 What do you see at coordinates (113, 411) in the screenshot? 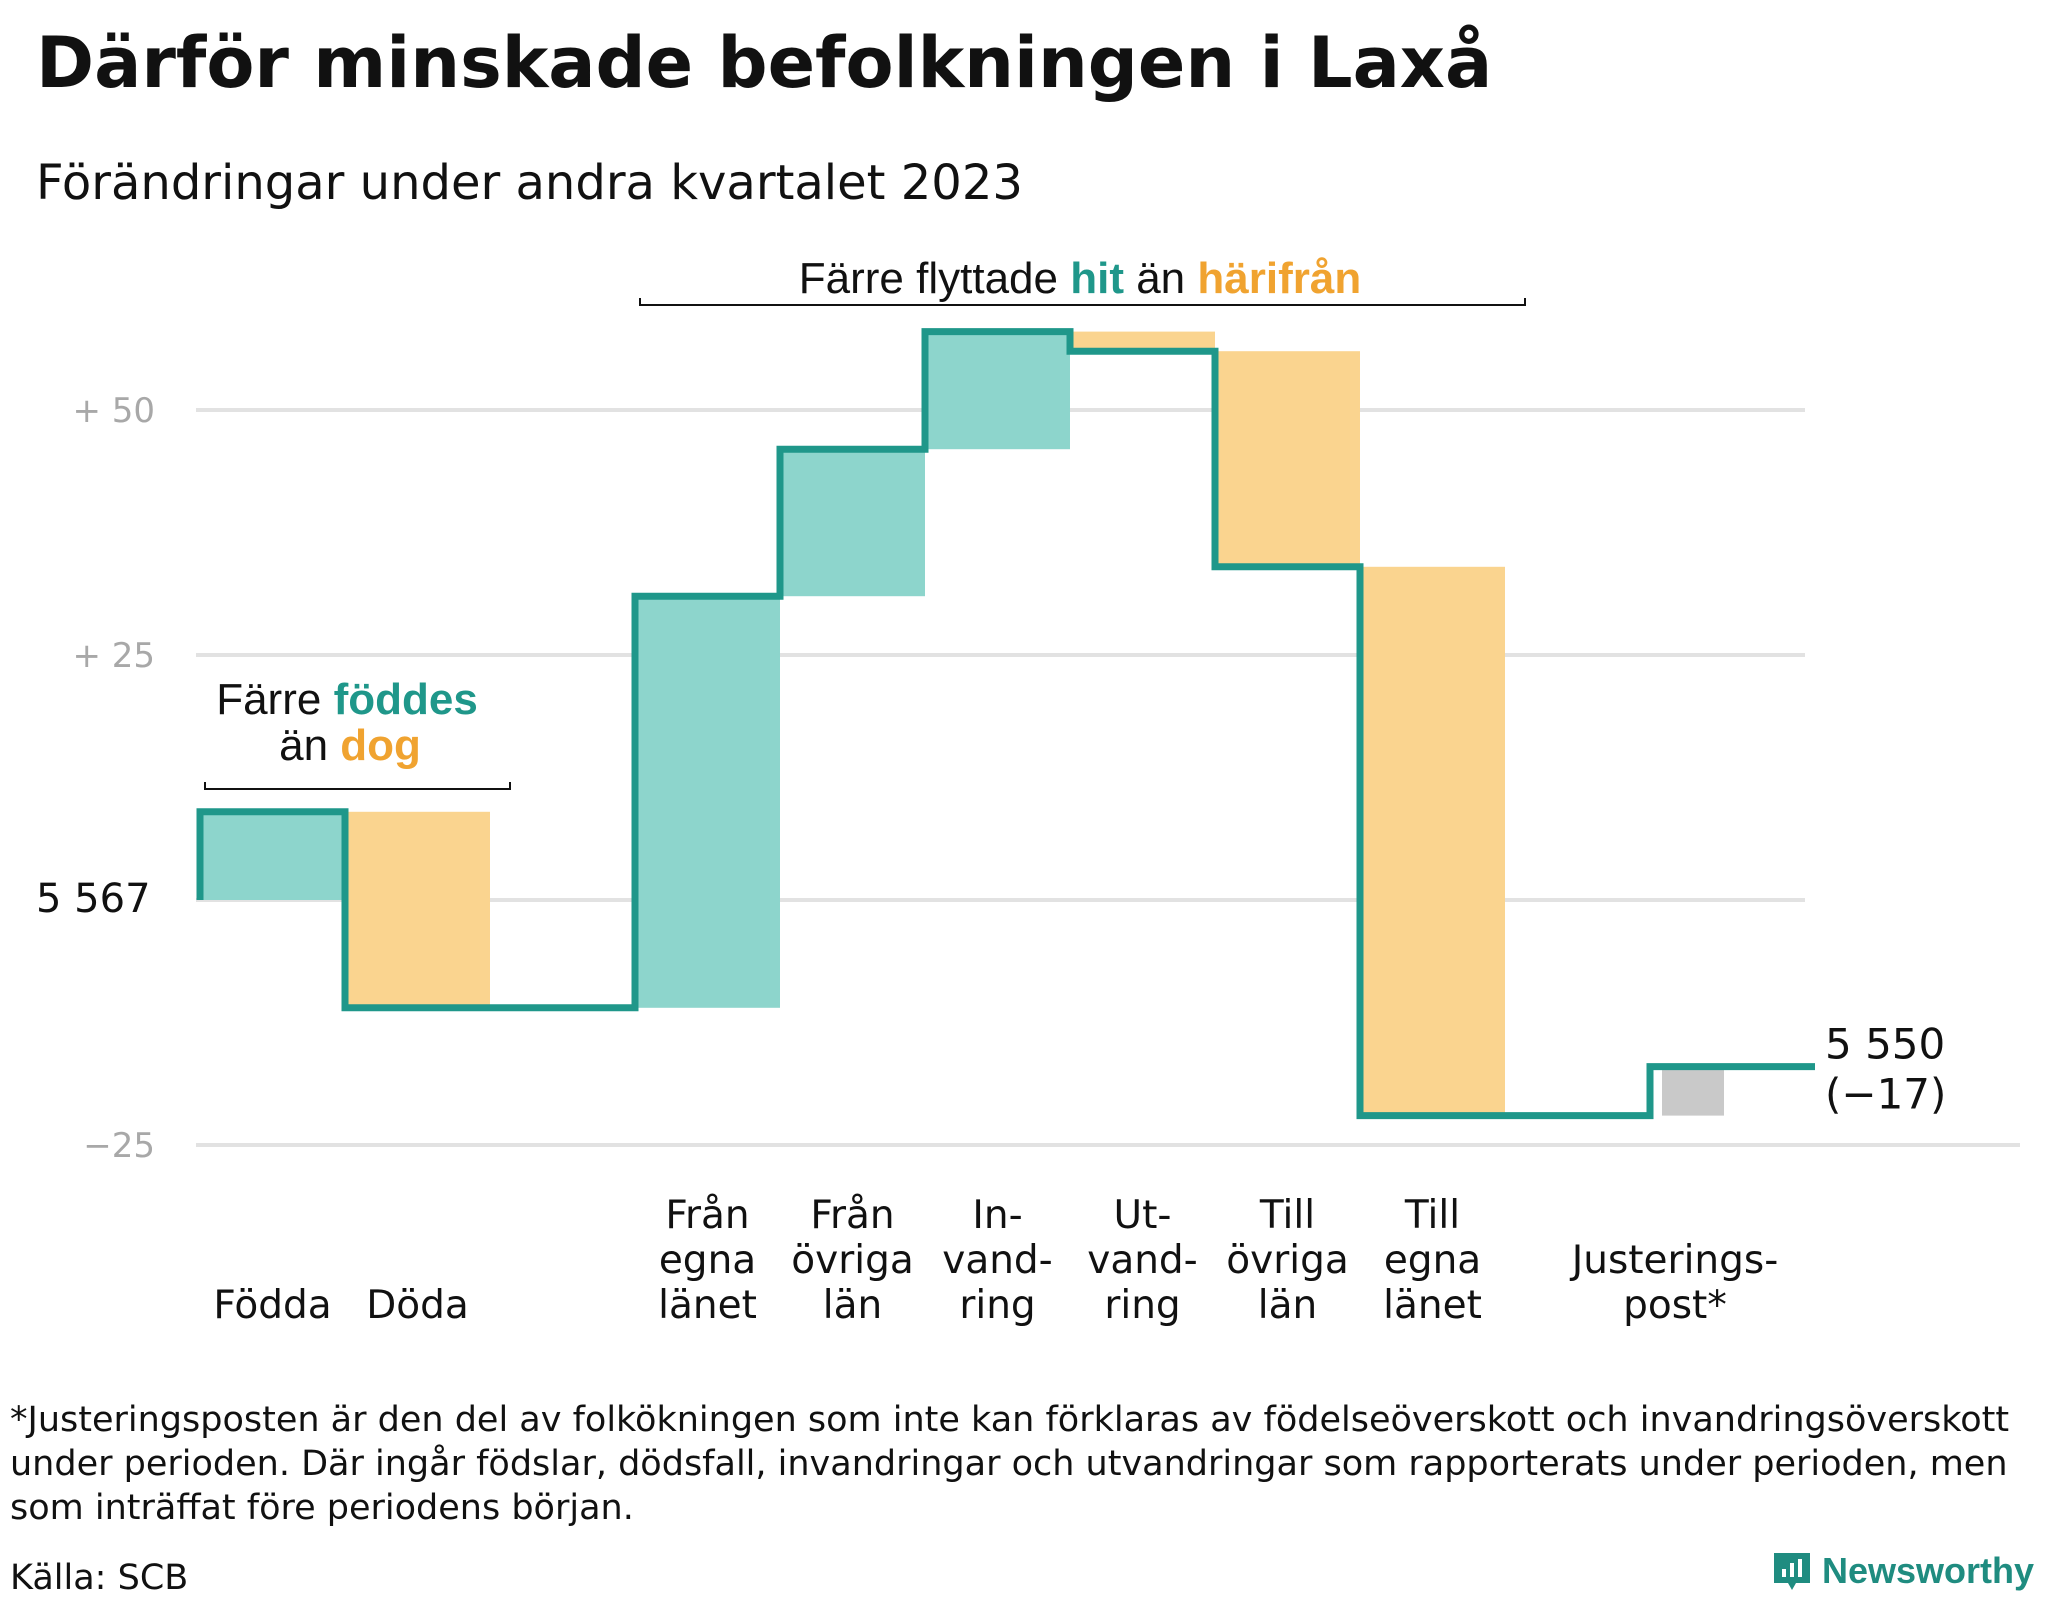
I see `y-tick-label: + 50` at bounding box center [113, 411].